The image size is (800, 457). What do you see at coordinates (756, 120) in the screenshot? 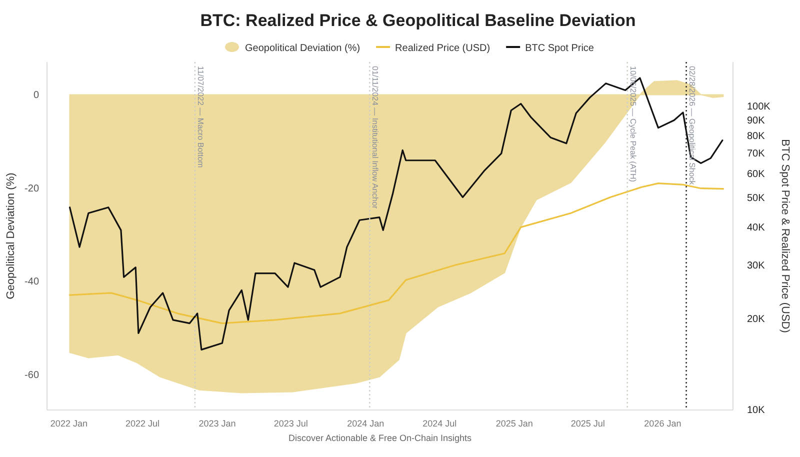
I see `y2-tick-label: 90K` at bounding box center [756, 120].